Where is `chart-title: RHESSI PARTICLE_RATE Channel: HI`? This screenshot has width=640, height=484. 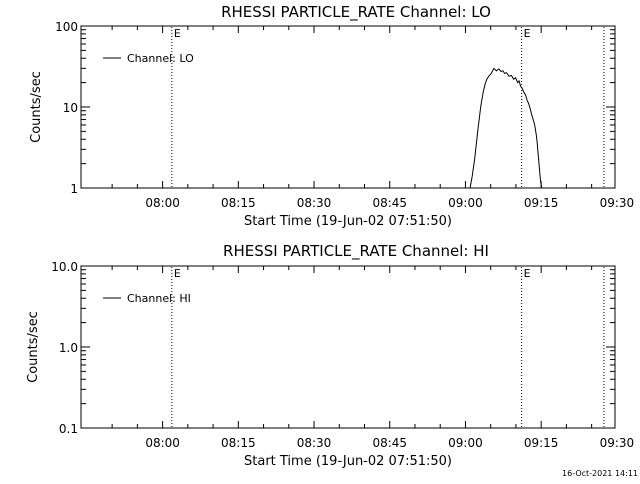 chart-title: RHESSI PARTICLE_RATE Channel: HI is located at coordinates (356, 251).